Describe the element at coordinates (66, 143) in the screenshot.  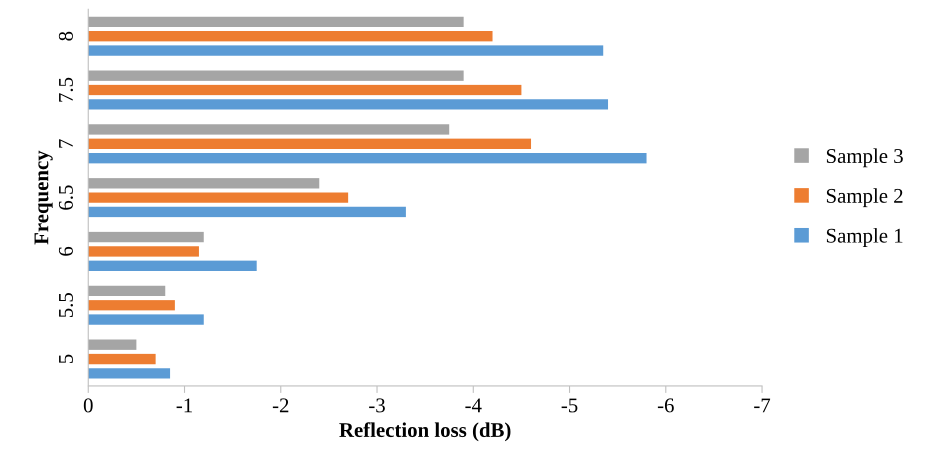
I see `y-tick-label: 7` at that location.